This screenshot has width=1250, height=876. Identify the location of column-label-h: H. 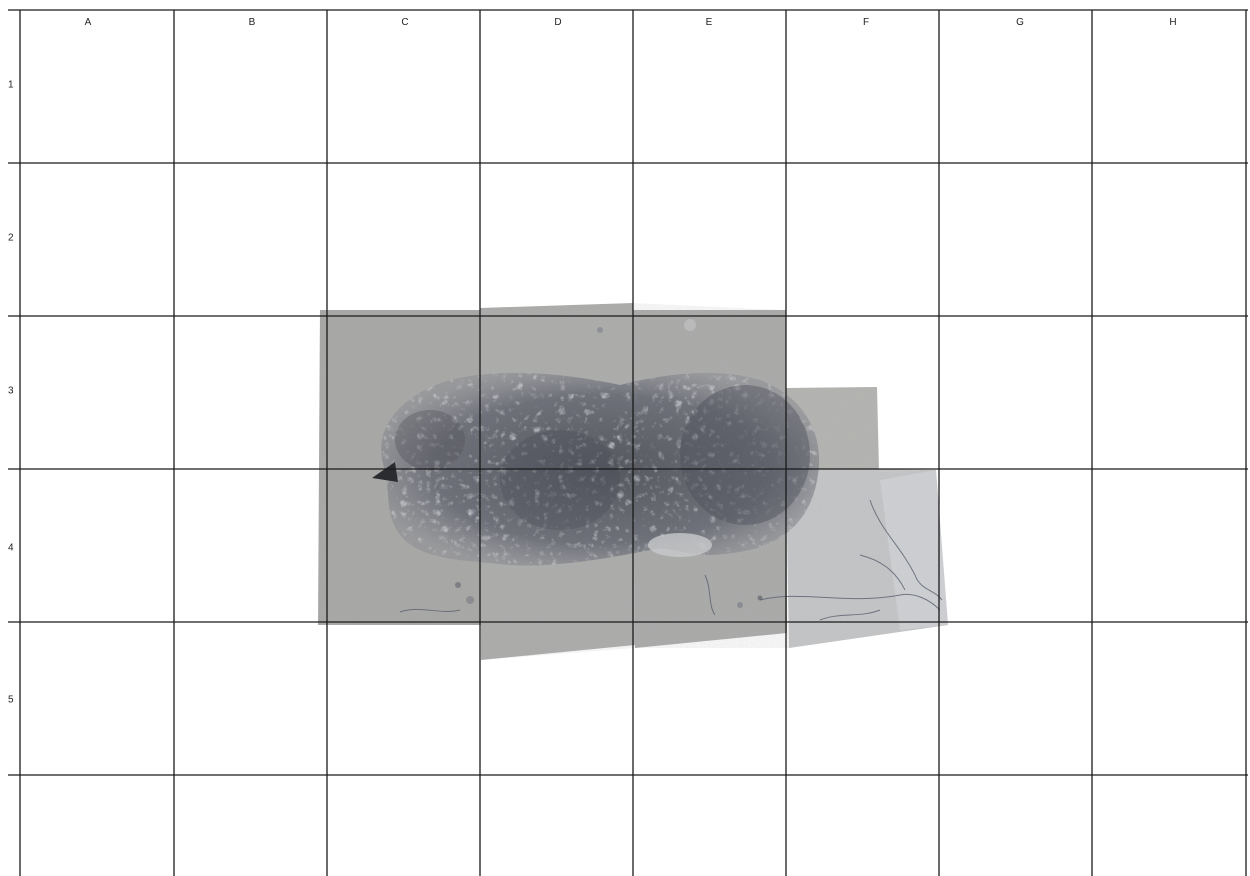
(1173, 22).